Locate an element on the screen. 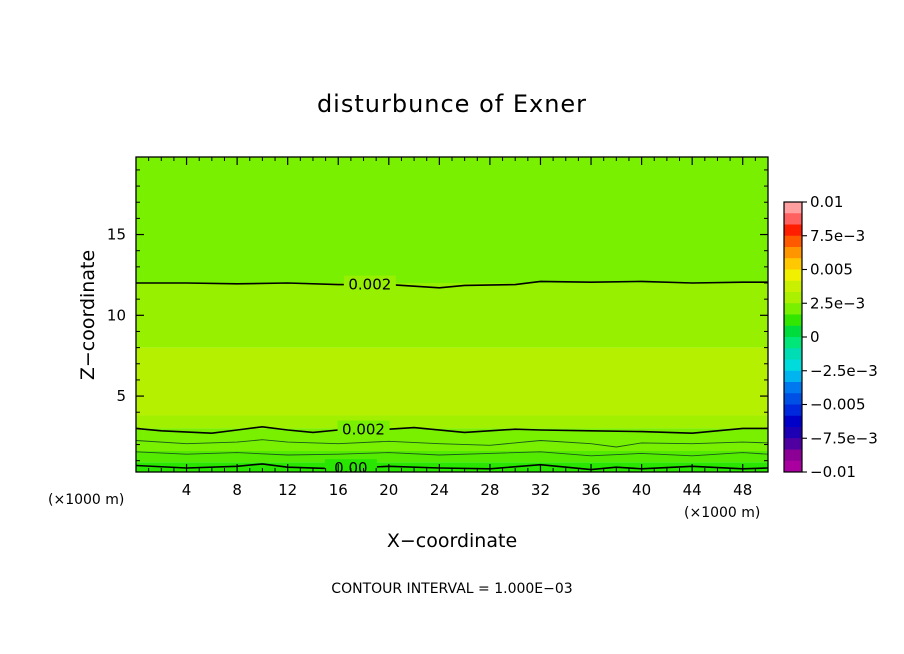  colorbar-label-5: −2.5e−3 is located at coordinates (844, 371).